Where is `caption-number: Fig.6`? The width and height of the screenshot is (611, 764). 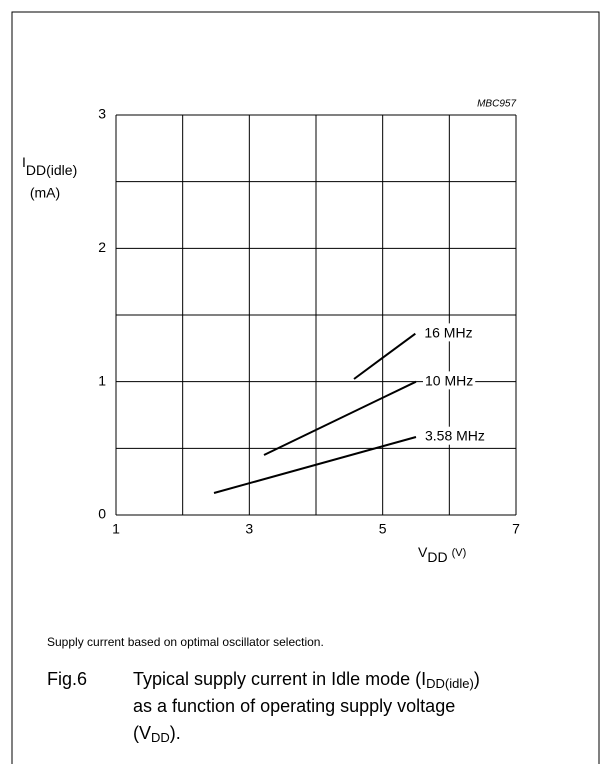 caption-number: Fig.6 is located at coordinates (67, 679).